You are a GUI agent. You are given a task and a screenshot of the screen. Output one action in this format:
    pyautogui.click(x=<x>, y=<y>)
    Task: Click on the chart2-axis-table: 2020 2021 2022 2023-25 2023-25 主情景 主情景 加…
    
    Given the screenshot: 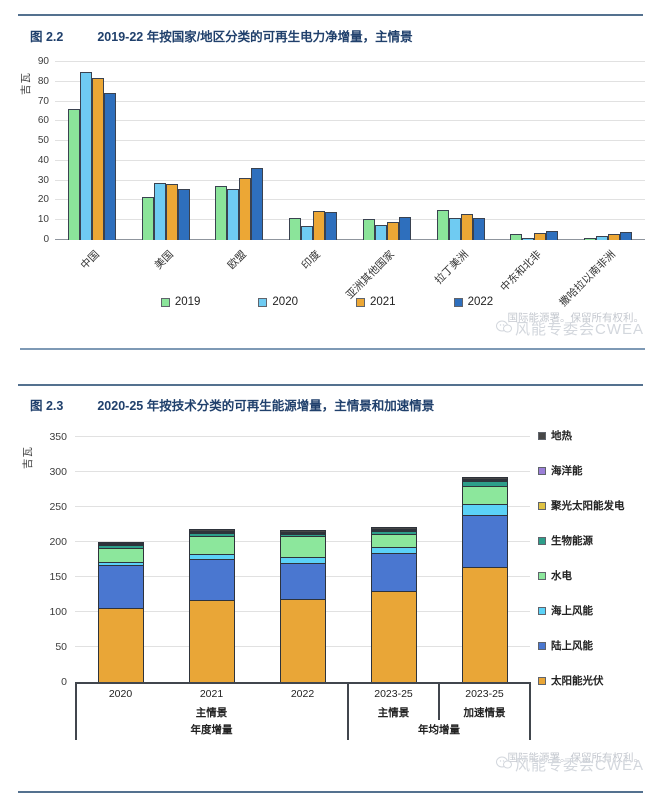 What is the action you would take?
    pyautogui.click(x=303, y=711)
    